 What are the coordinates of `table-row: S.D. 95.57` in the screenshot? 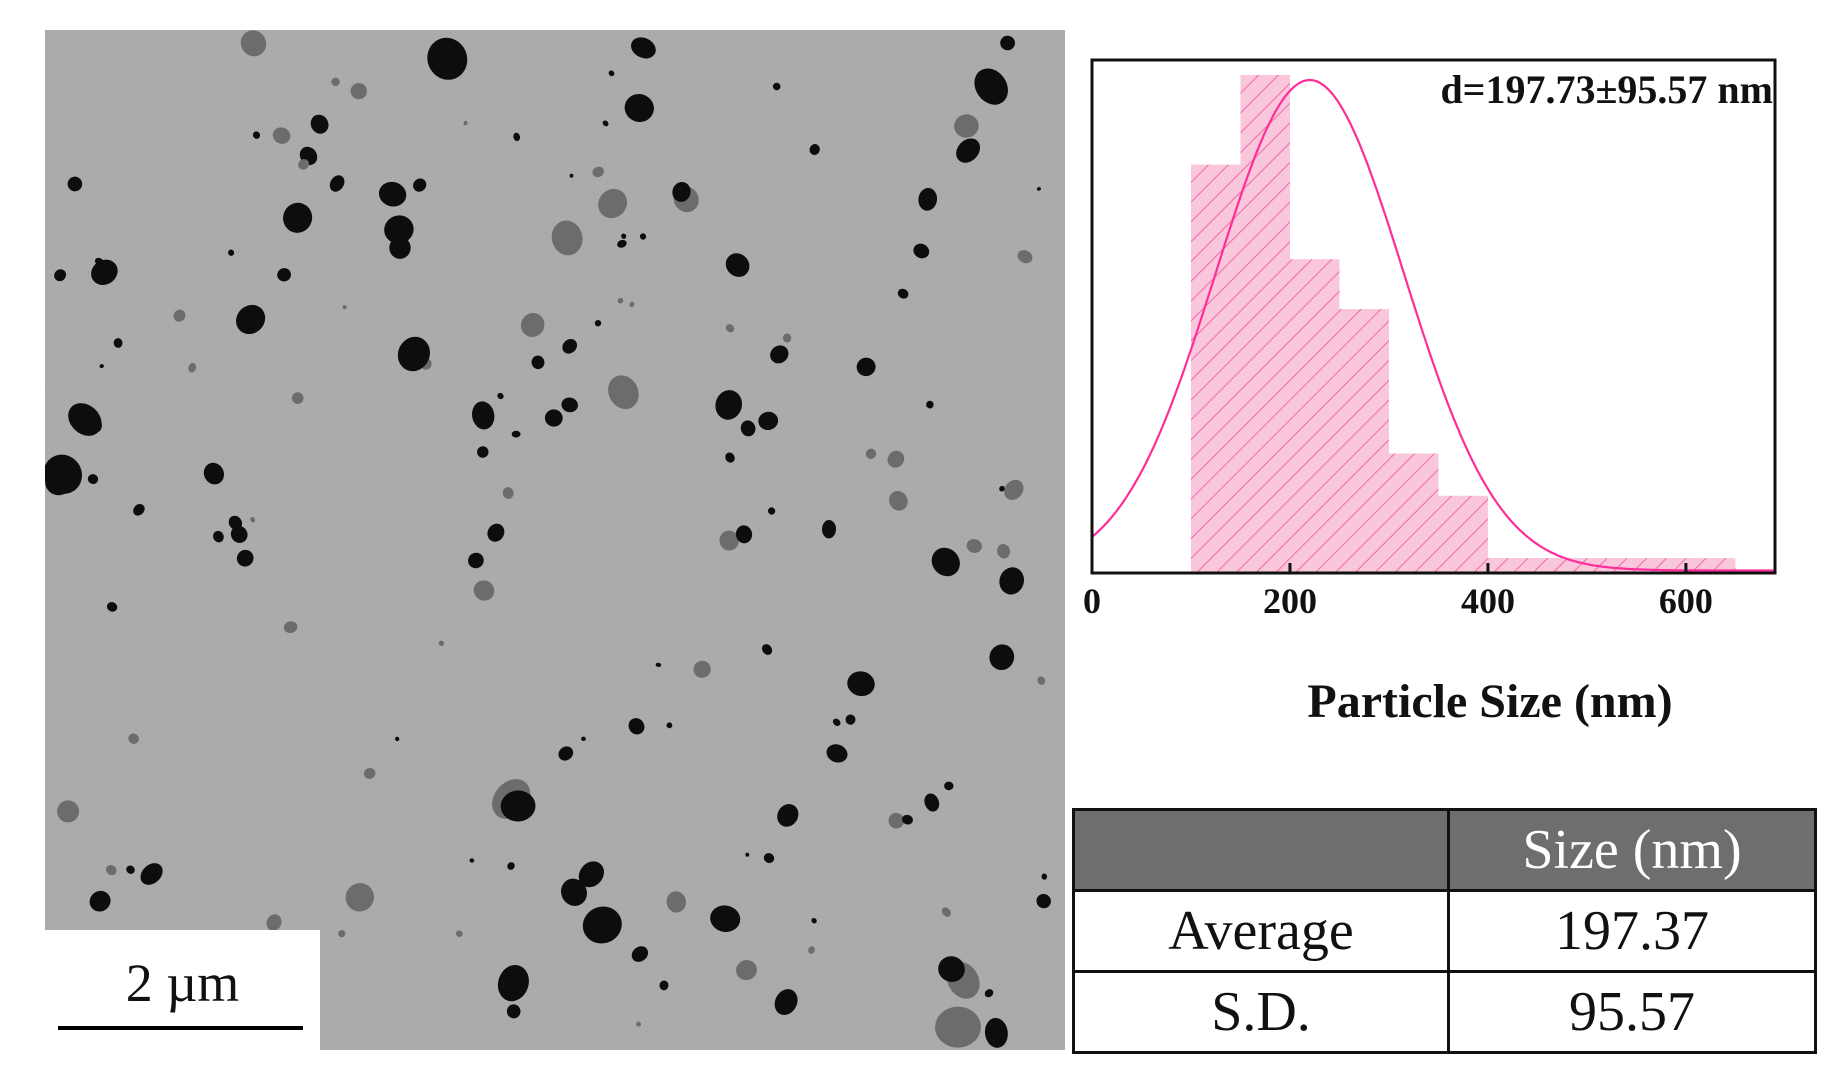 It's located at (1444, 1012).